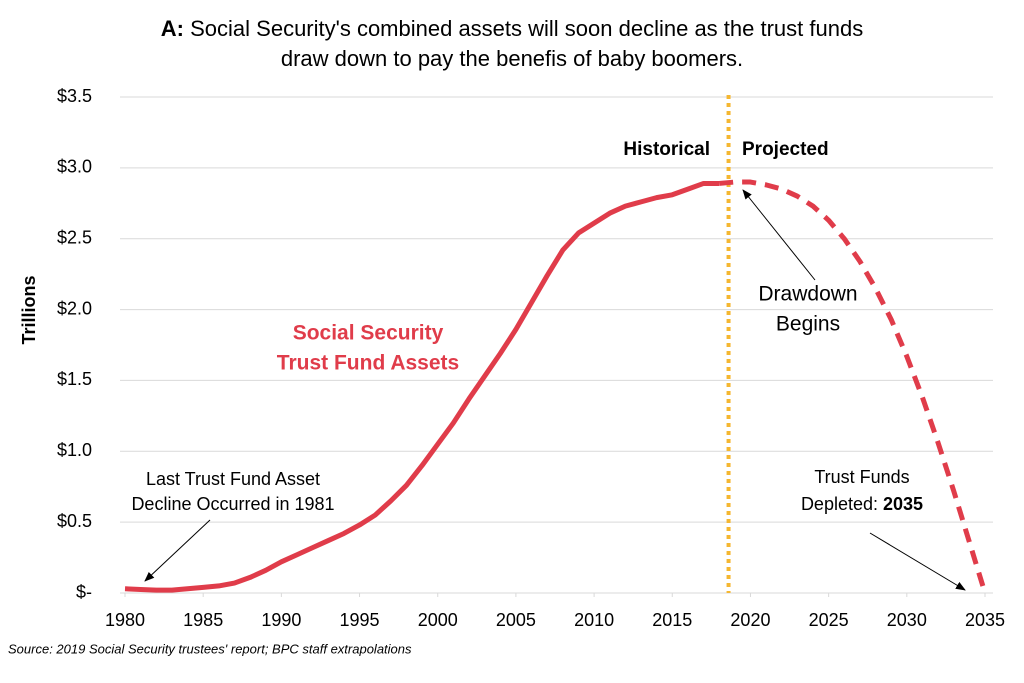 The image size is (1024, 683). Describe the element at coordinates (666, 149) in the screenshot. I see `legend-label: Historical` at that location.